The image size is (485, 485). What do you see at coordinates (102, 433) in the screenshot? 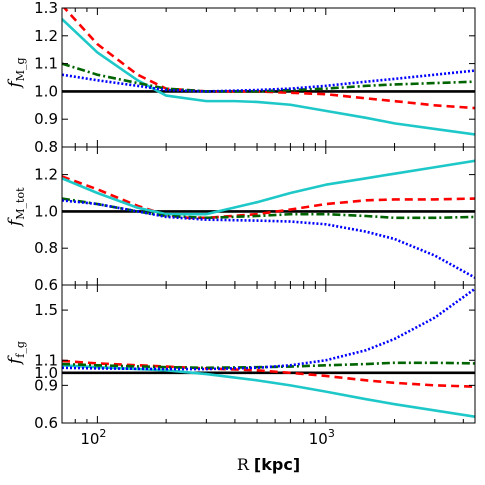
I see `x-tick-label-exp: 2` at bounding box center [102, 433].